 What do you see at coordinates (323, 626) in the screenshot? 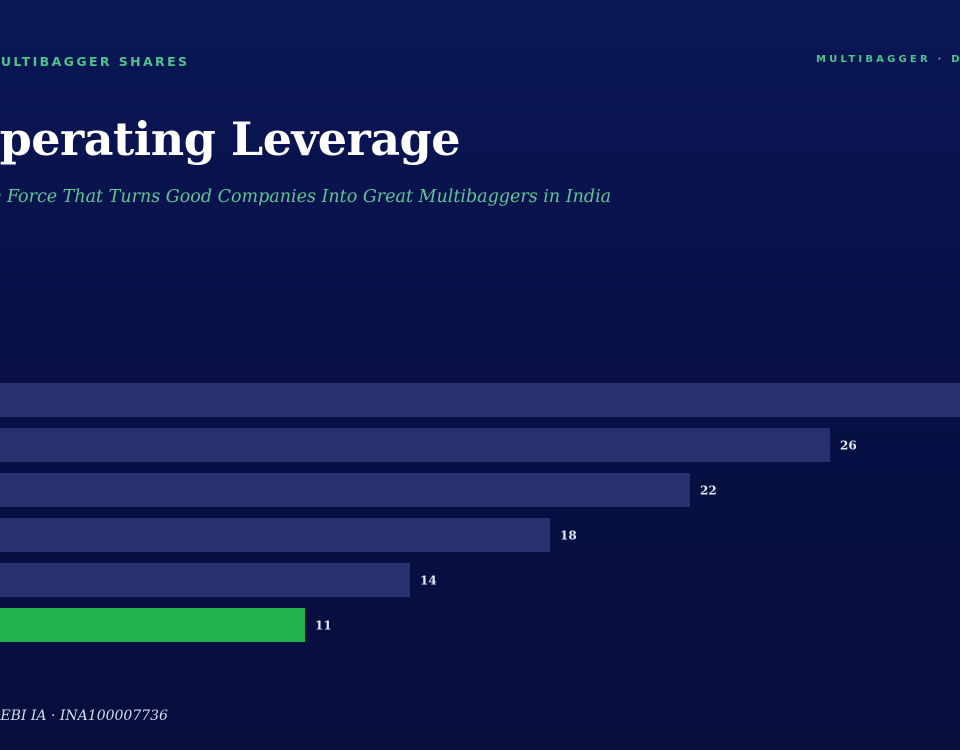
I see `bar-value-label-6: 11` at bounding box center [323, 626].